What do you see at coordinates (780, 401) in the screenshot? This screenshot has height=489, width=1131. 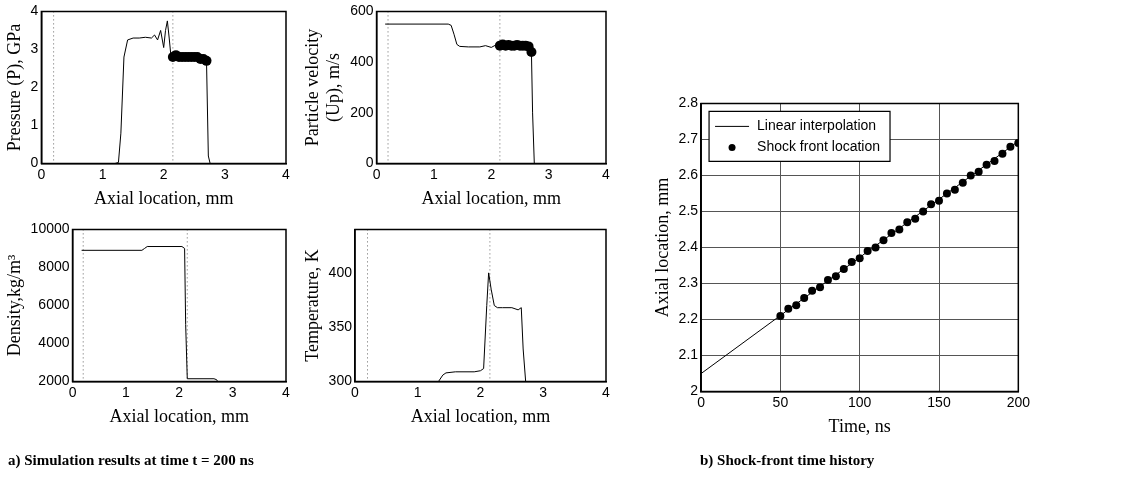 I see `x-tick-label: 50` at bounding box center [780, 401].